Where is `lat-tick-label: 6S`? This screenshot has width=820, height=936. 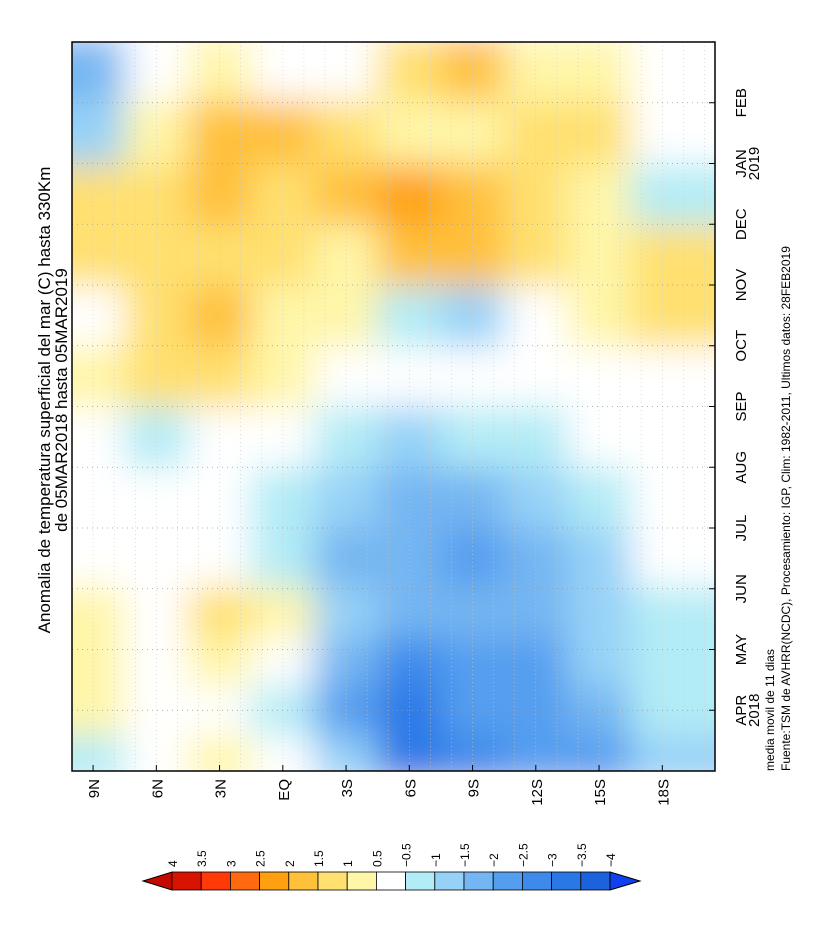 lat-tick-label: 6S is located at coordinates (410, 788).